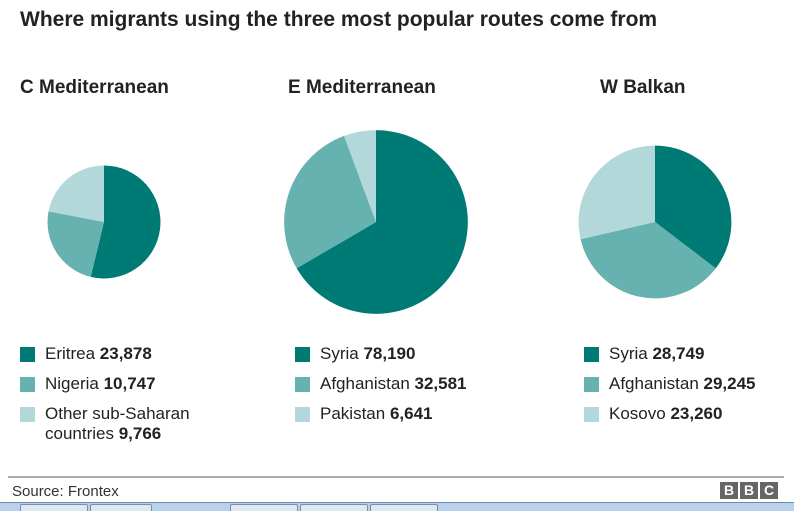 This screenshot has width=794, height=511. I want to click on legend-item: Syria 78,190, so click(381, 354).